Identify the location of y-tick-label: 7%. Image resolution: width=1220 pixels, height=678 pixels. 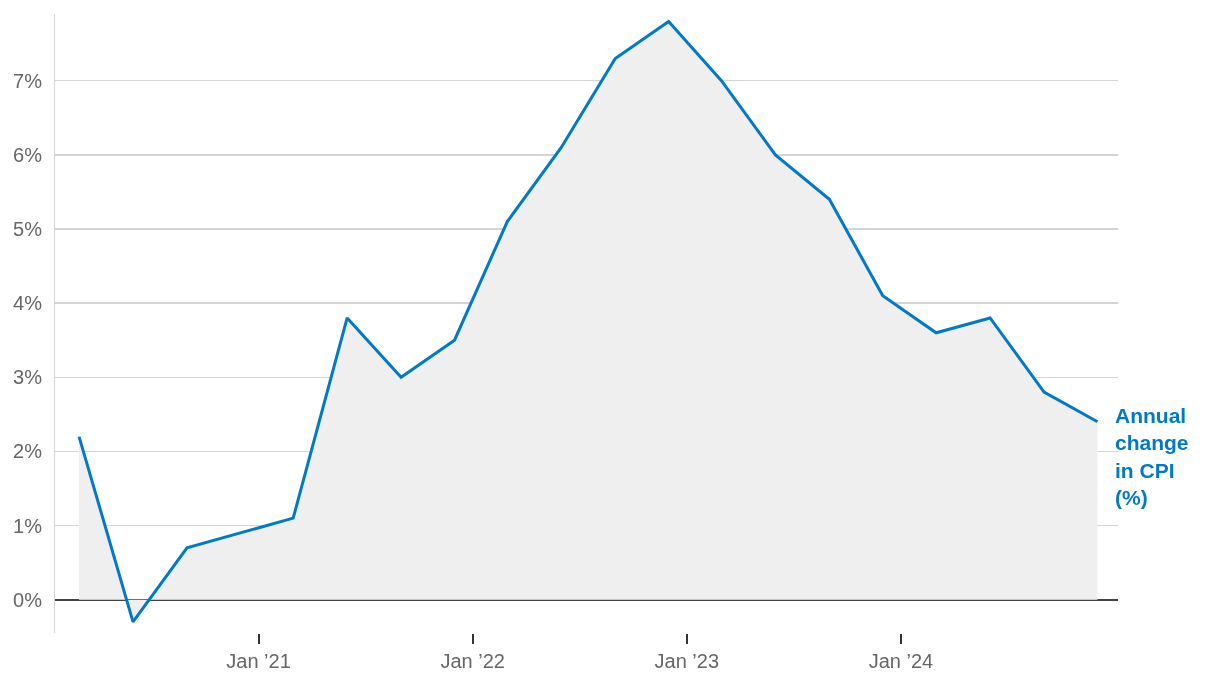
(28, 80).